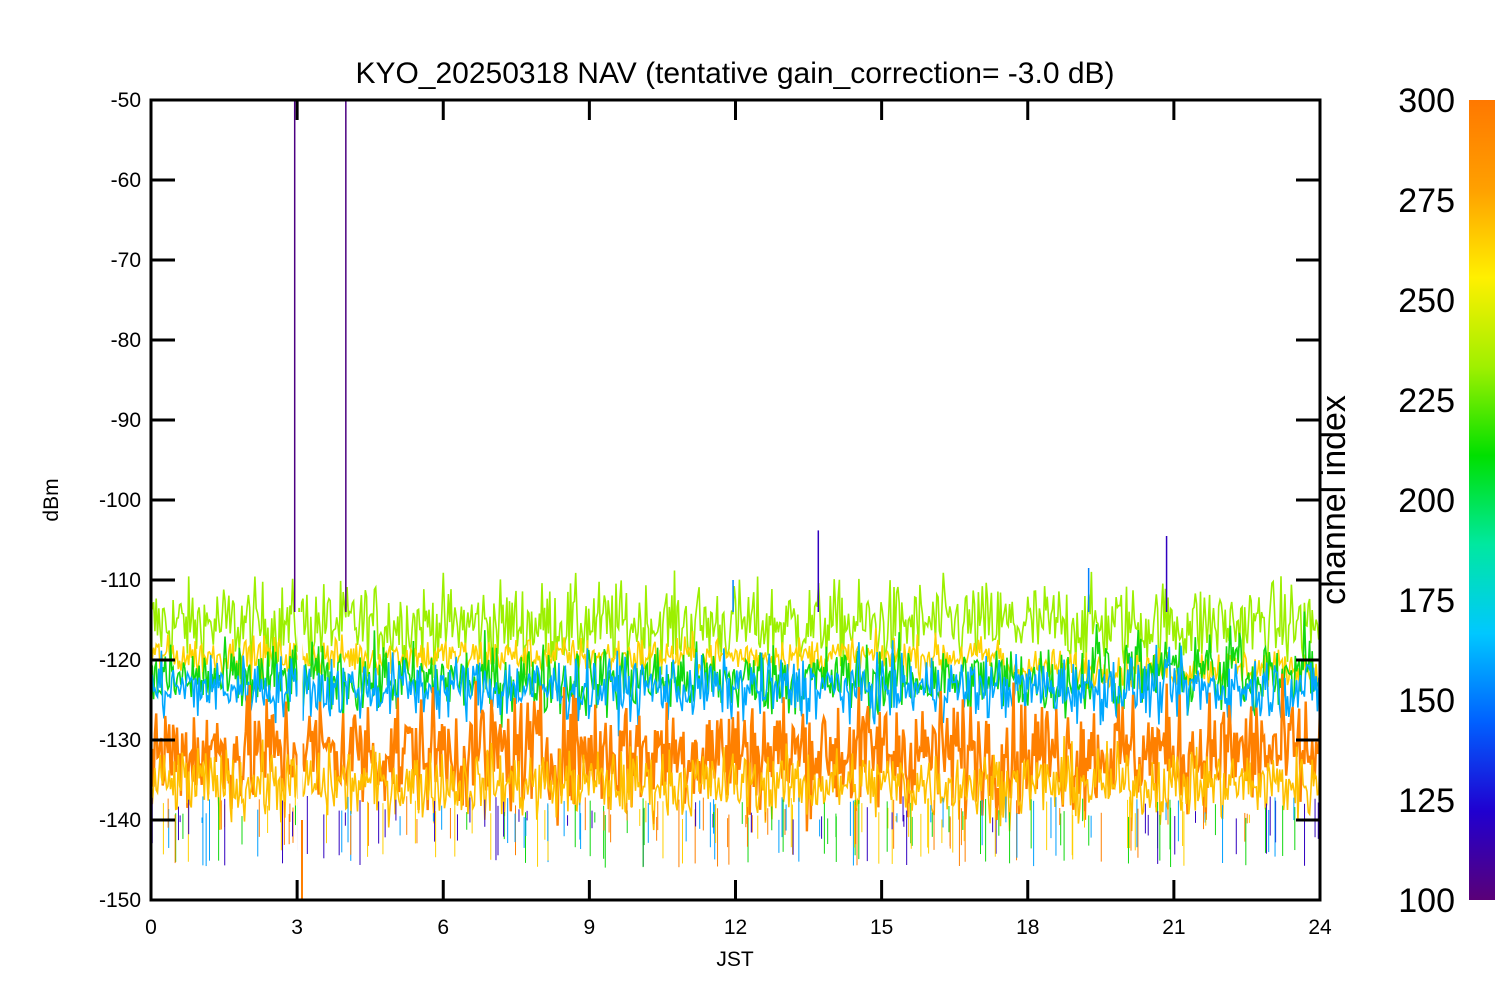 The height and width of the screenshot is (1000, 1500). Describe the element at coordinates (1426, 601) in the screenshot. I see `colorbar-tick-label: 175` at that location.